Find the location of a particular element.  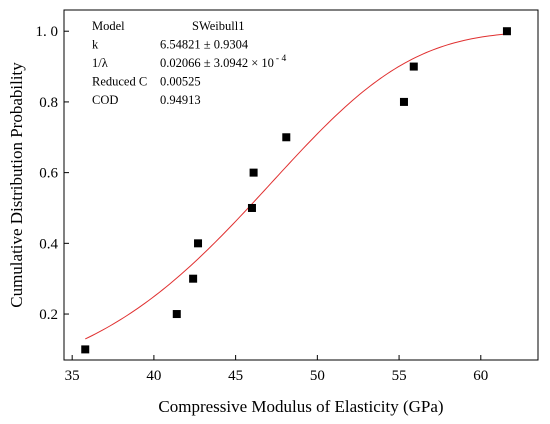

x-axis-label: Compressive Modulus of Elasticity (GPa) is located at coordinates (300, 406).